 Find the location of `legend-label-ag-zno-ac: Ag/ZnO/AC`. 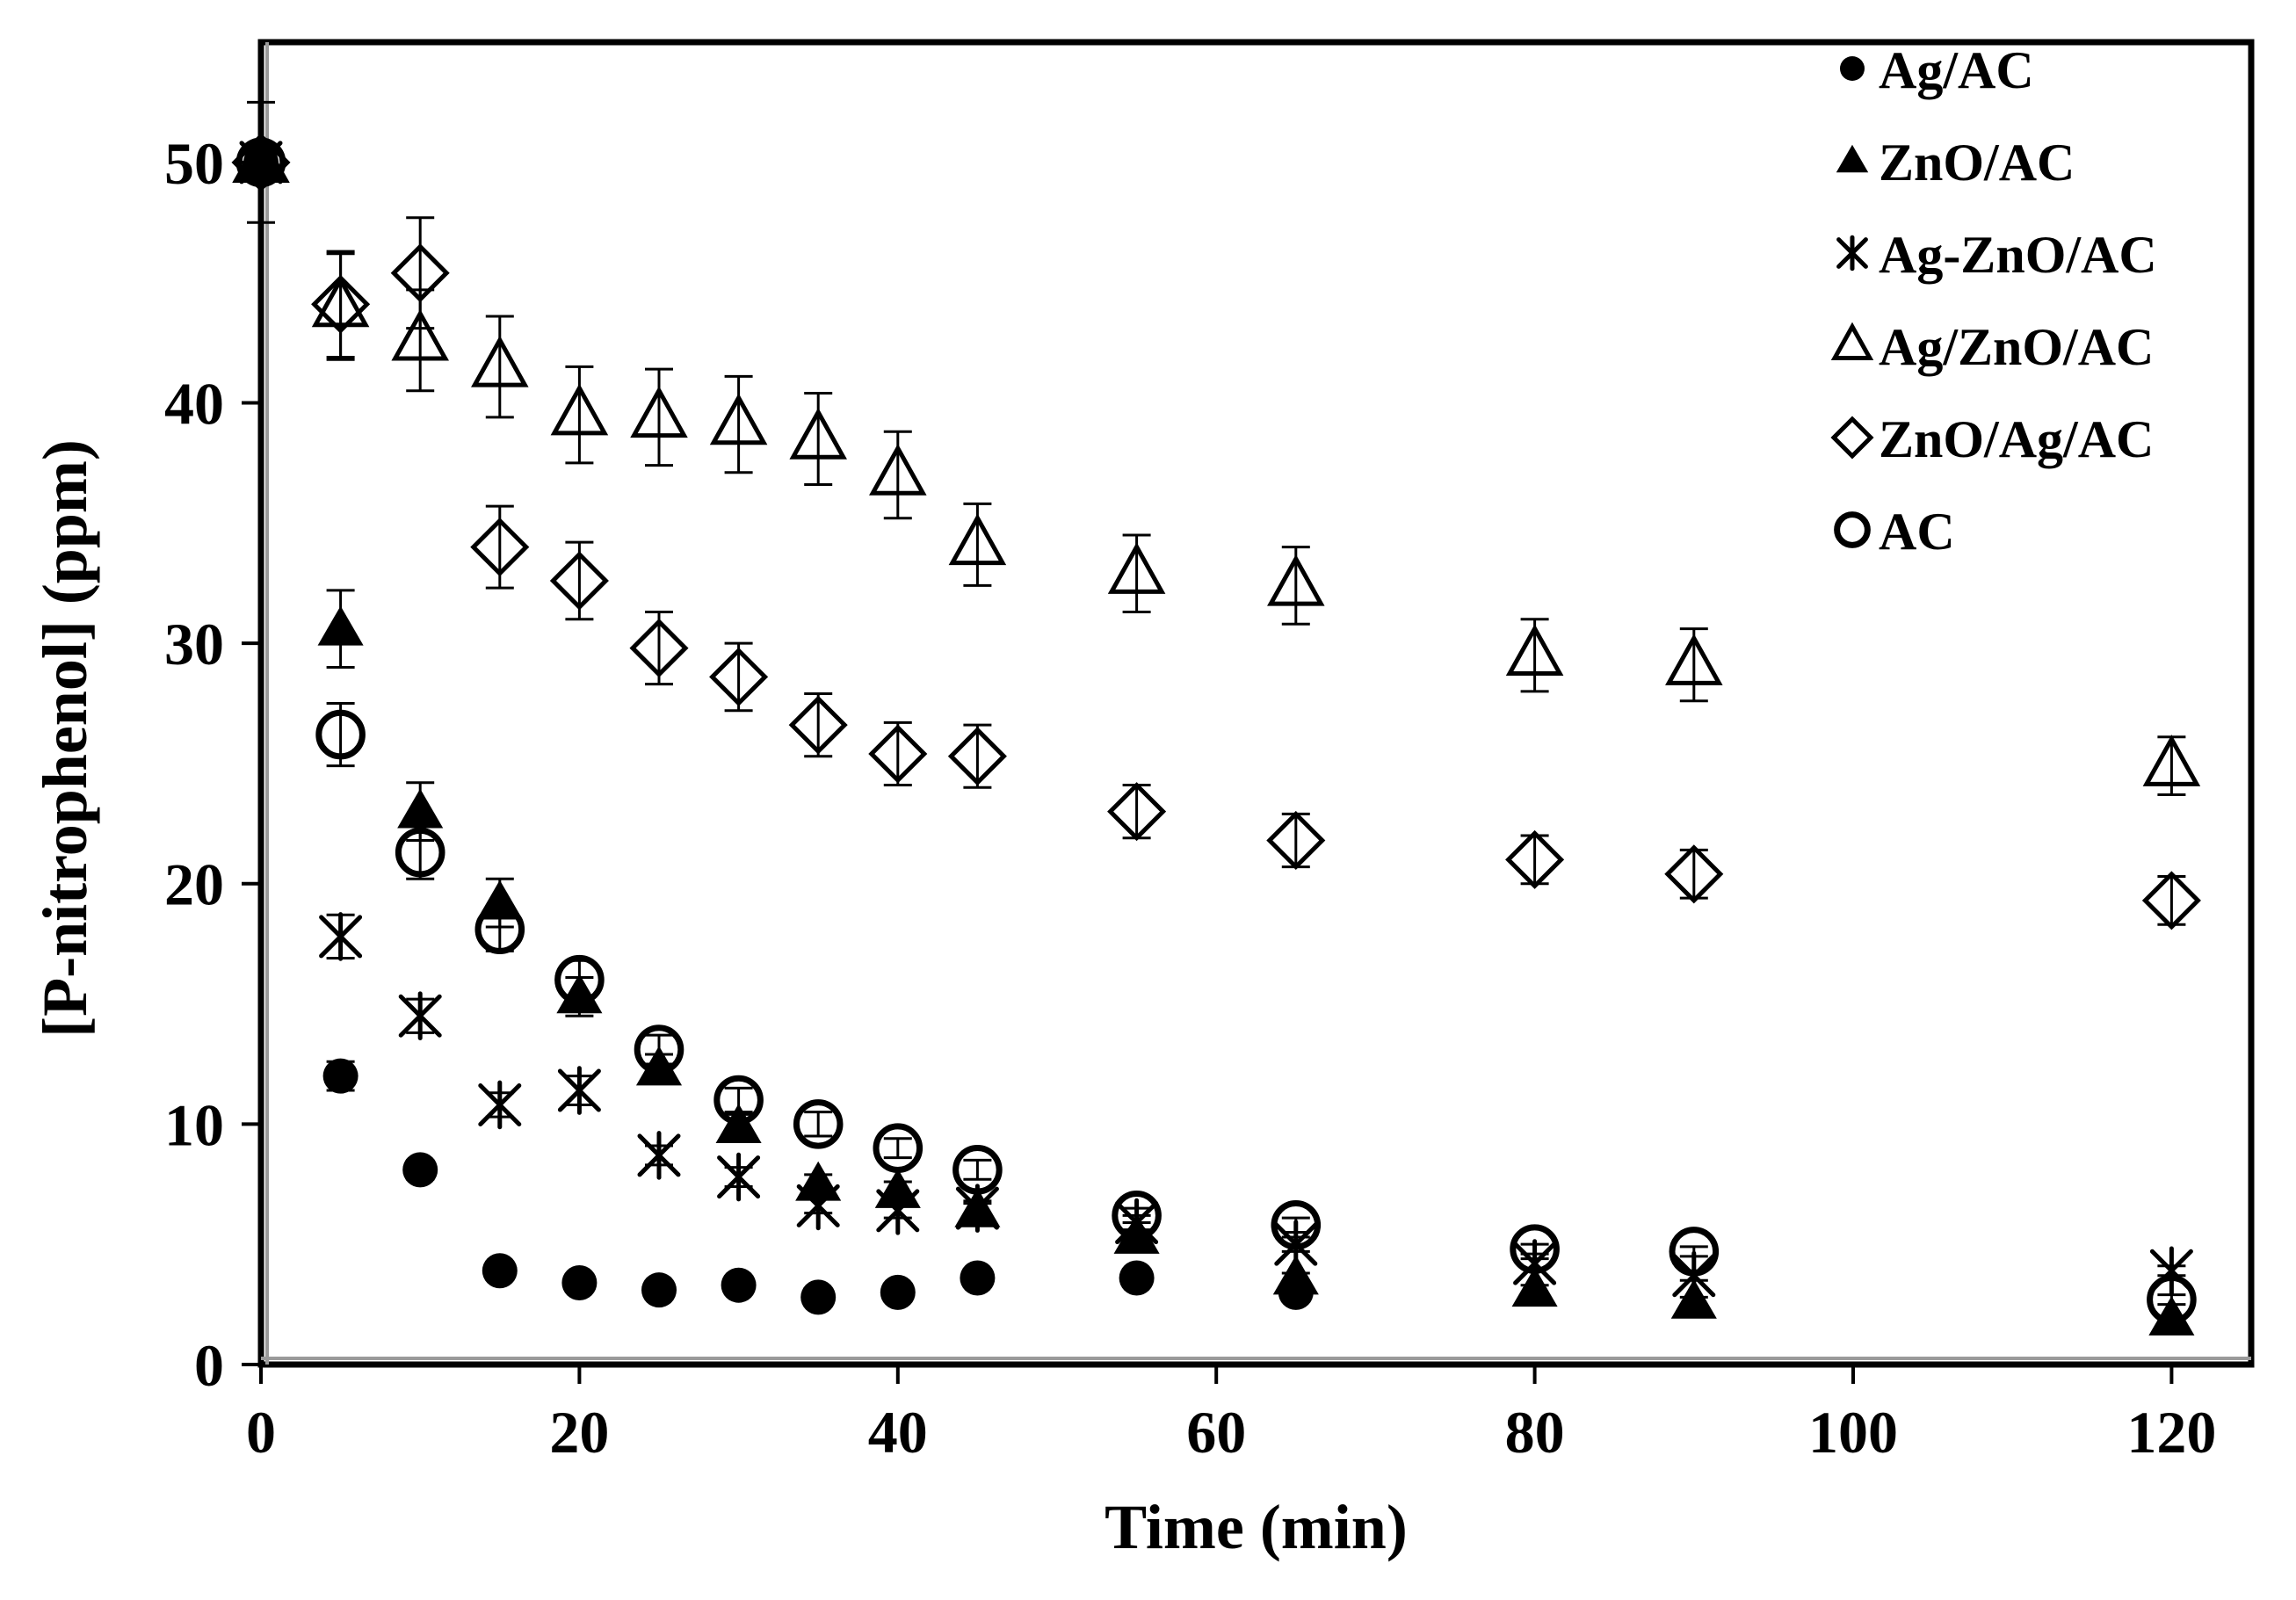

legend-label-ag-zno-ac: Ag/ZnO/AC is located at coordinates (2016, 347).